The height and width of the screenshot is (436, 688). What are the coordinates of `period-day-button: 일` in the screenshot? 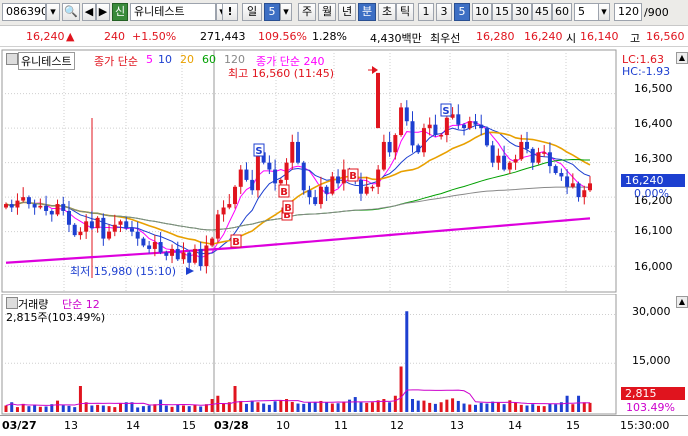 It's located at (252, 12).